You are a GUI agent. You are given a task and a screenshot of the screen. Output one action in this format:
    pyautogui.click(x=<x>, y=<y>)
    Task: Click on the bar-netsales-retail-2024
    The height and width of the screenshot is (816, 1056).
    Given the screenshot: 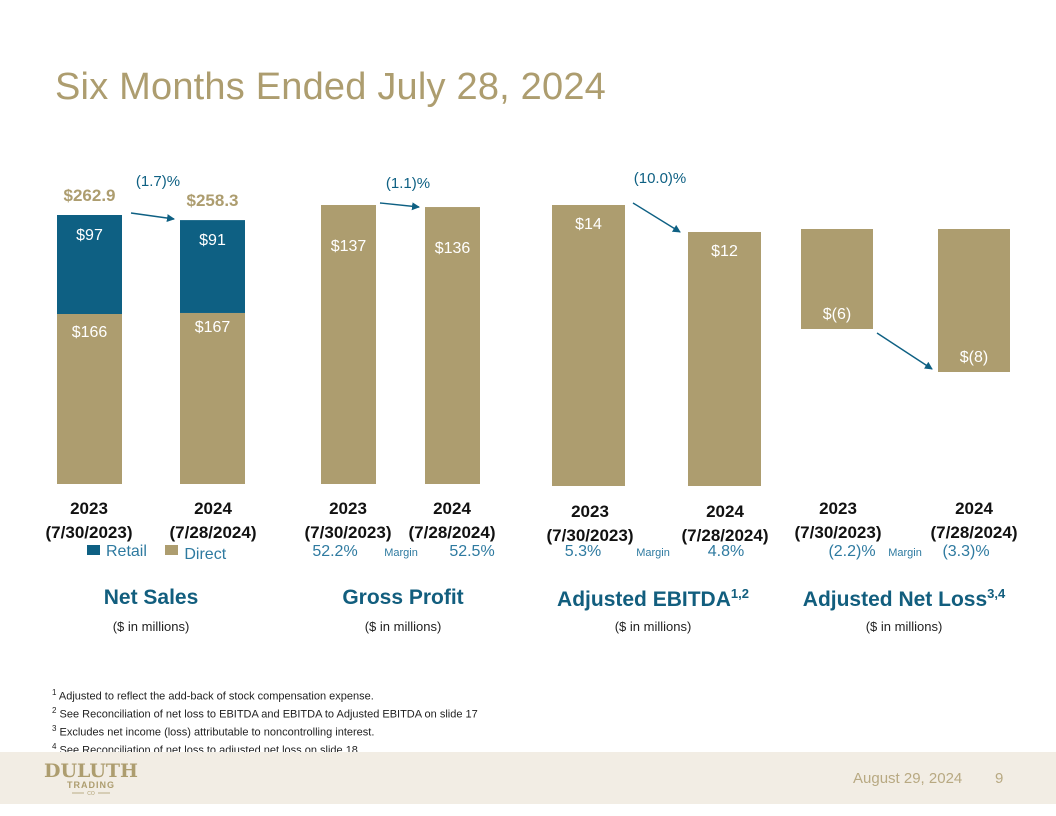 What is the action you would take?
    pyautogui.click(x=212, y=266)
    